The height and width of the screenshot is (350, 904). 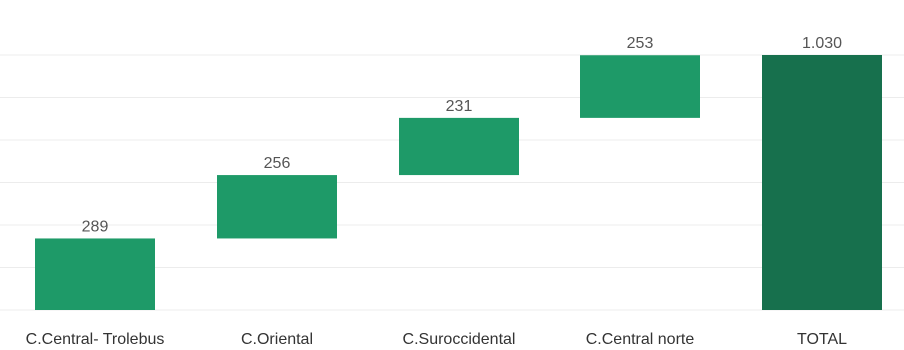 I want to click on value-label: 256, so click(x=277, y=163).